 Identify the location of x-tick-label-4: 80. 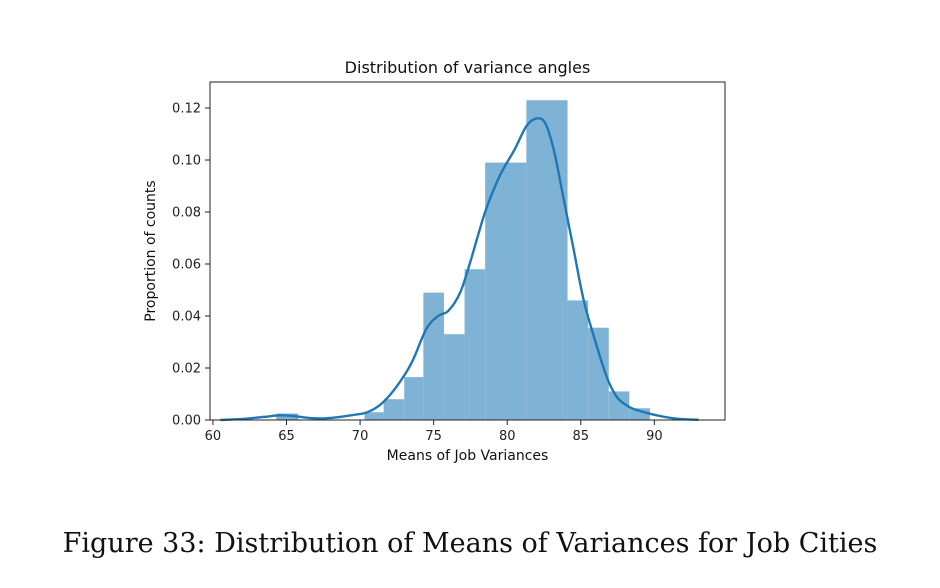
(507, 436).